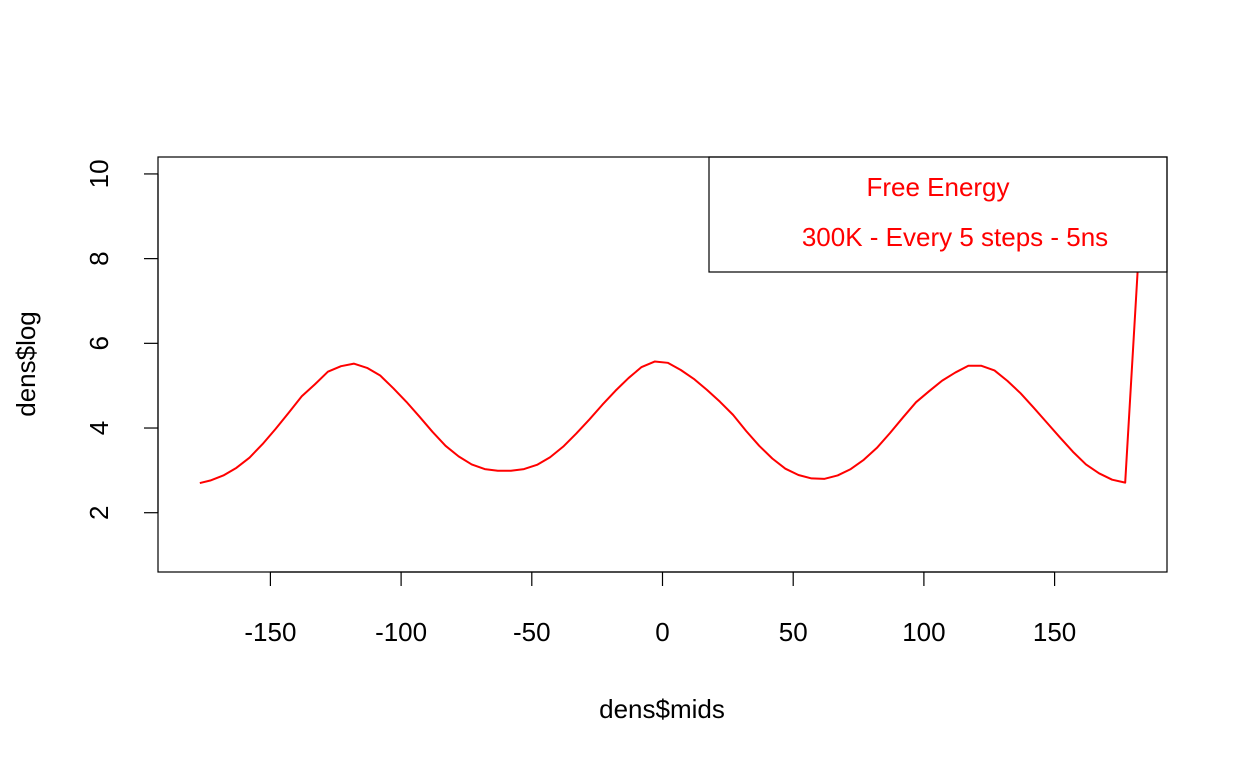  Describe the element at coordinates (99, 343) in the screenshot. I see `y-tick-label: 6` at that location.